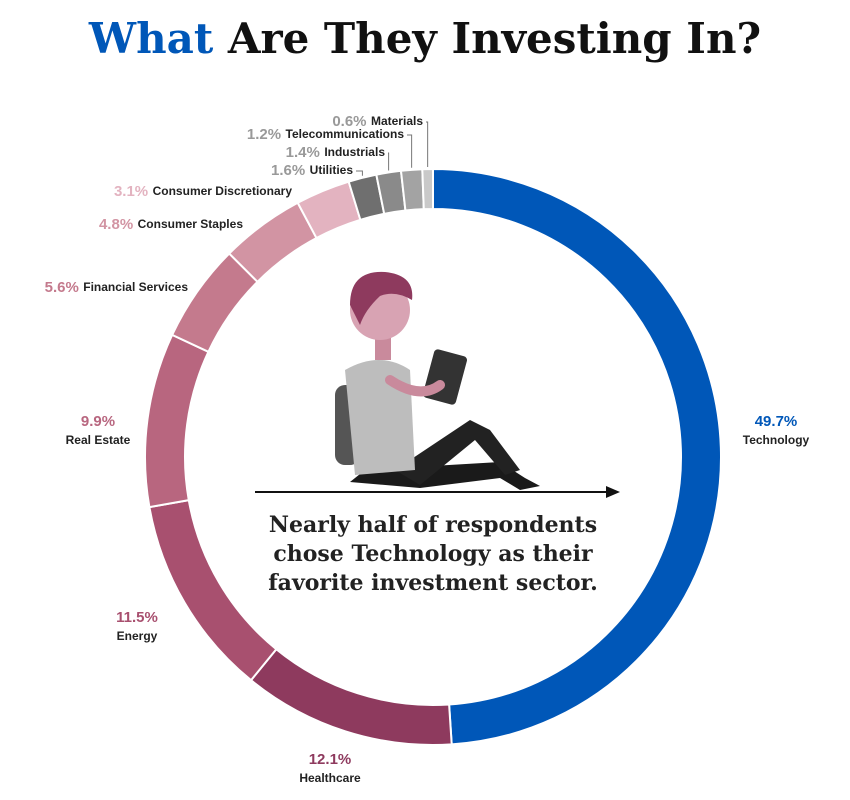 The image size is (850, 800). Describe the element at coordinates (433, 525) in the screenshot. I see `annotation: Nearly half of respondents` at that location.